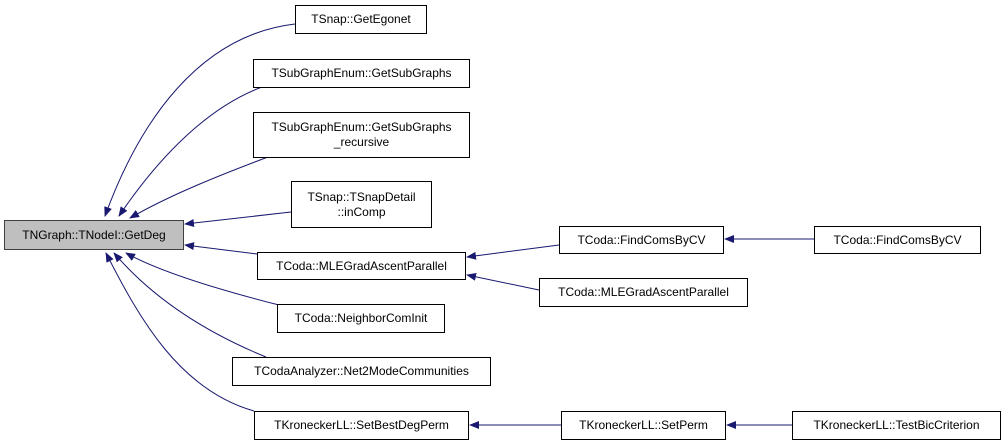  What do you see at coordinates (361, 135) in the screenshot?
I see `node-get-subgraphs-recursive: TSubGraphEnum::GetSubGraphs _recursive` at bounding box center [361, 135].